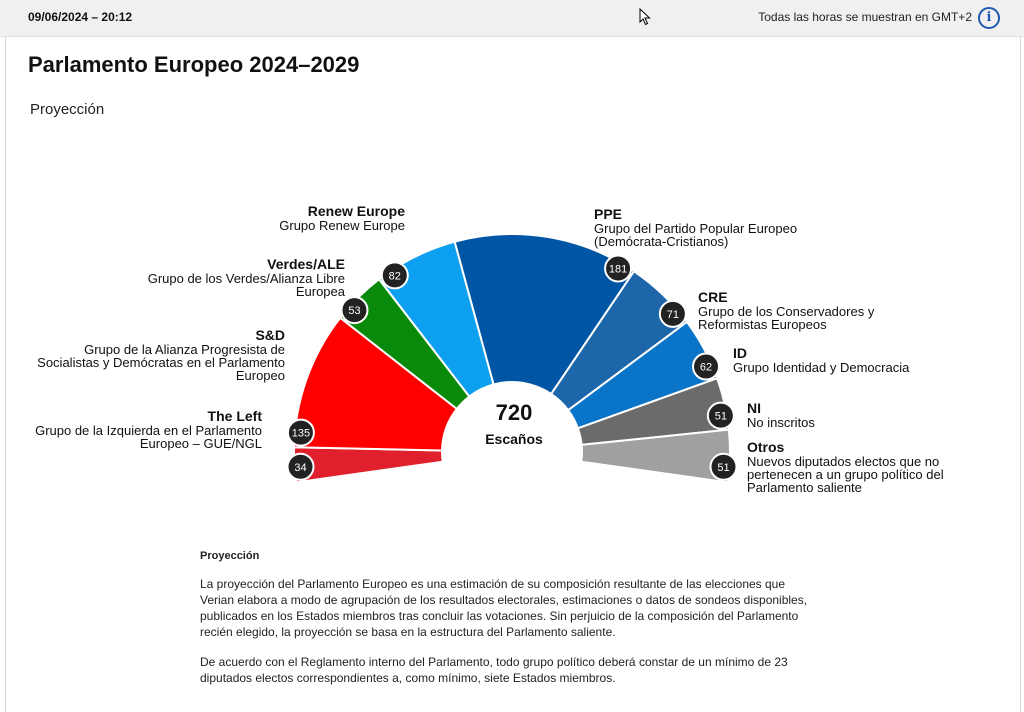 Image resolution: width=1024 pixels, height=712 pixels. Describe the element at coordinates (306, 264) in the screenshot. I see `legend-name: Verdes/ALE` at that location.